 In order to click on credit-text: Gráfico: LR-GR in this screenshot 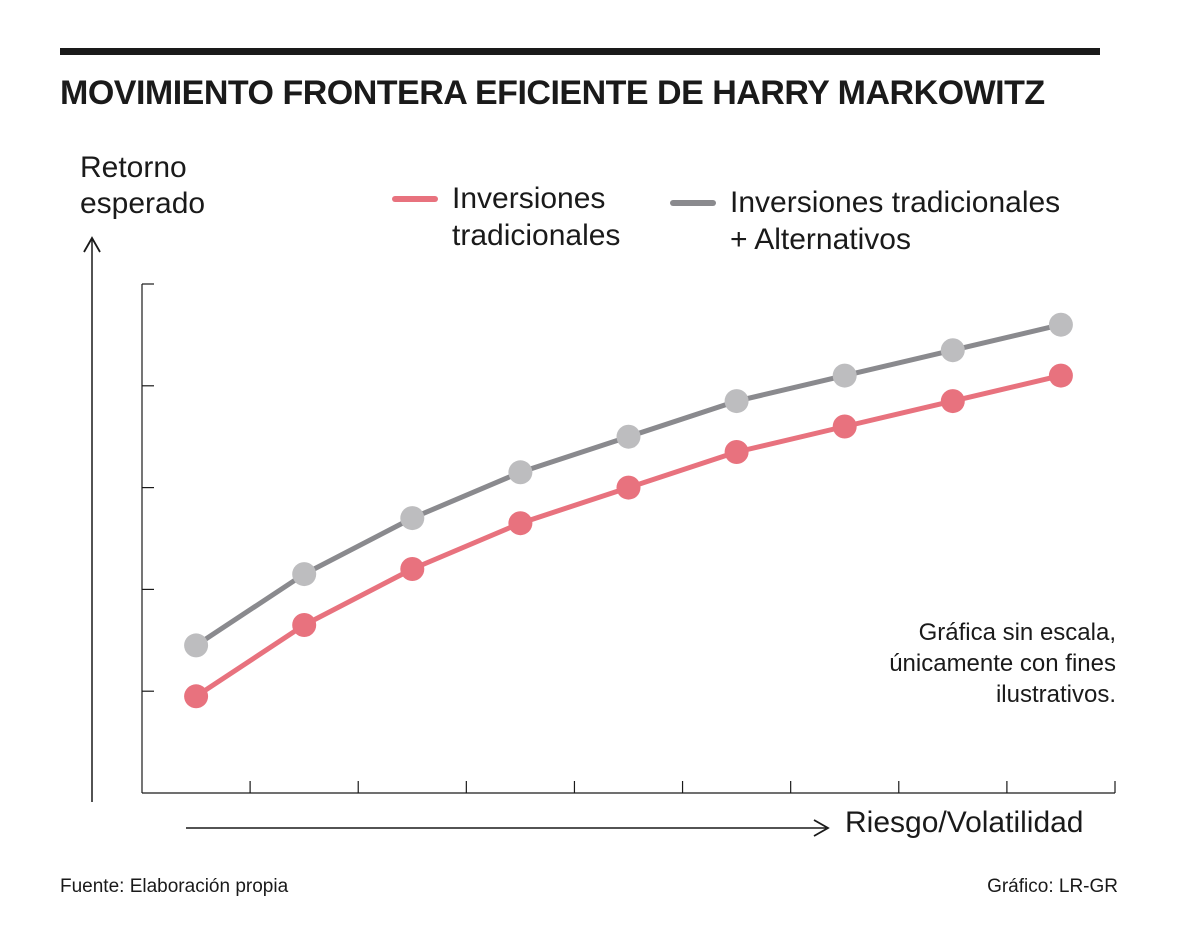, I will do `click(1052, 886)`.